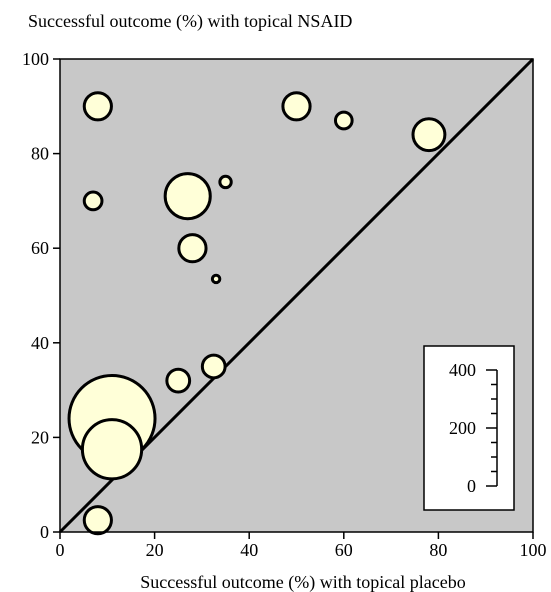  What do you see at coordinates (60, 550) in the screenshot?
I see `x-tick-label: 0` at bounding box center [60, 550].